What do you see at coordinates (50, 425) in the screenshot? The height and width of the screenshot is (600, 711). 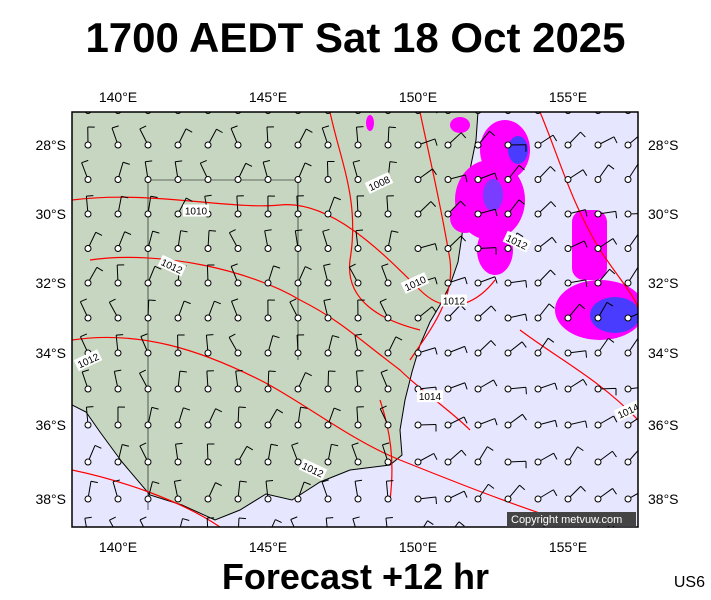 I see `lat-tick-label-left: 36°S` at bounding box center [50, 425].